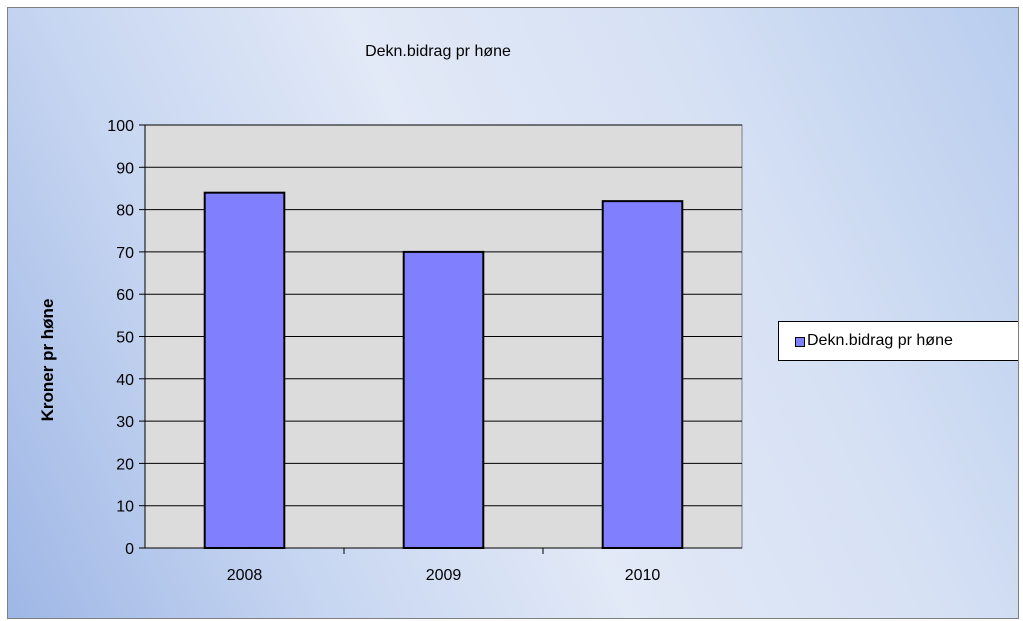 This screenshot has width=1023, height=621. What do you see at coordinates (47, 360) in the screenshot?
I see `y-axis-title: Kroner pr høne` at bounding box center [47, 360].